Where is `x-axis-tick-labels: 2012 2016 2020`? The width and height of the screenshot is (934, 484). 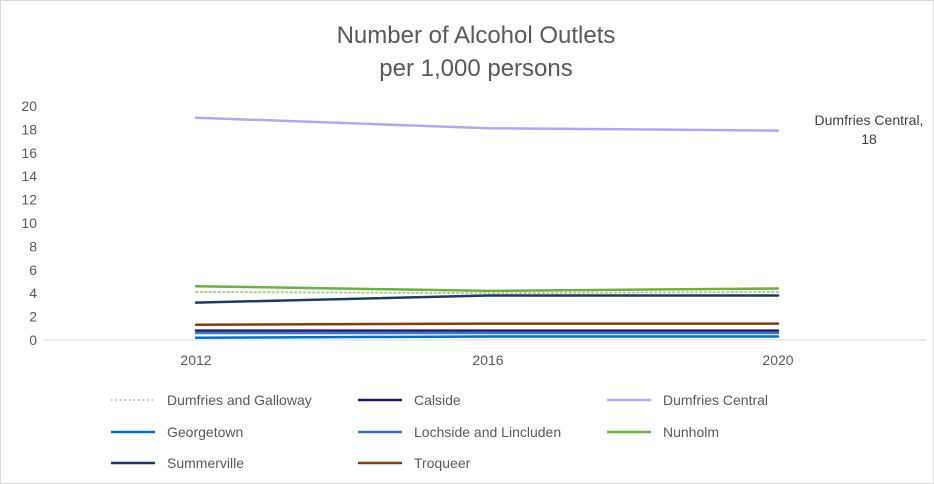
x-axis-tick-labels: 2012 2016 2020 is located at coordinates (486, 360).